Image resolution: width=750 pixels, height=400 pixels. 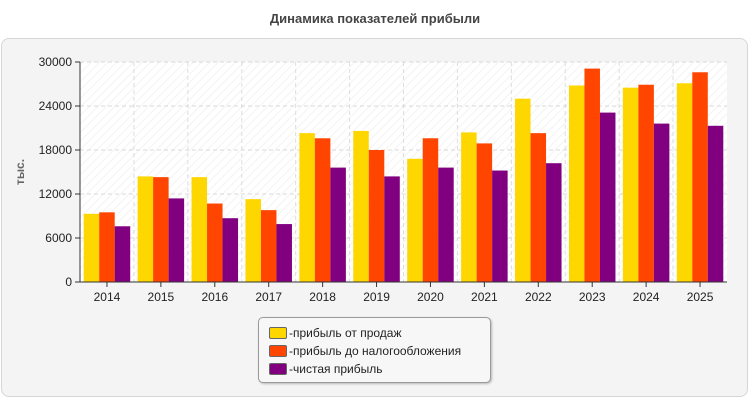 I want to click on legend-swatch-pretax-profit, so click(x=278, y=351).